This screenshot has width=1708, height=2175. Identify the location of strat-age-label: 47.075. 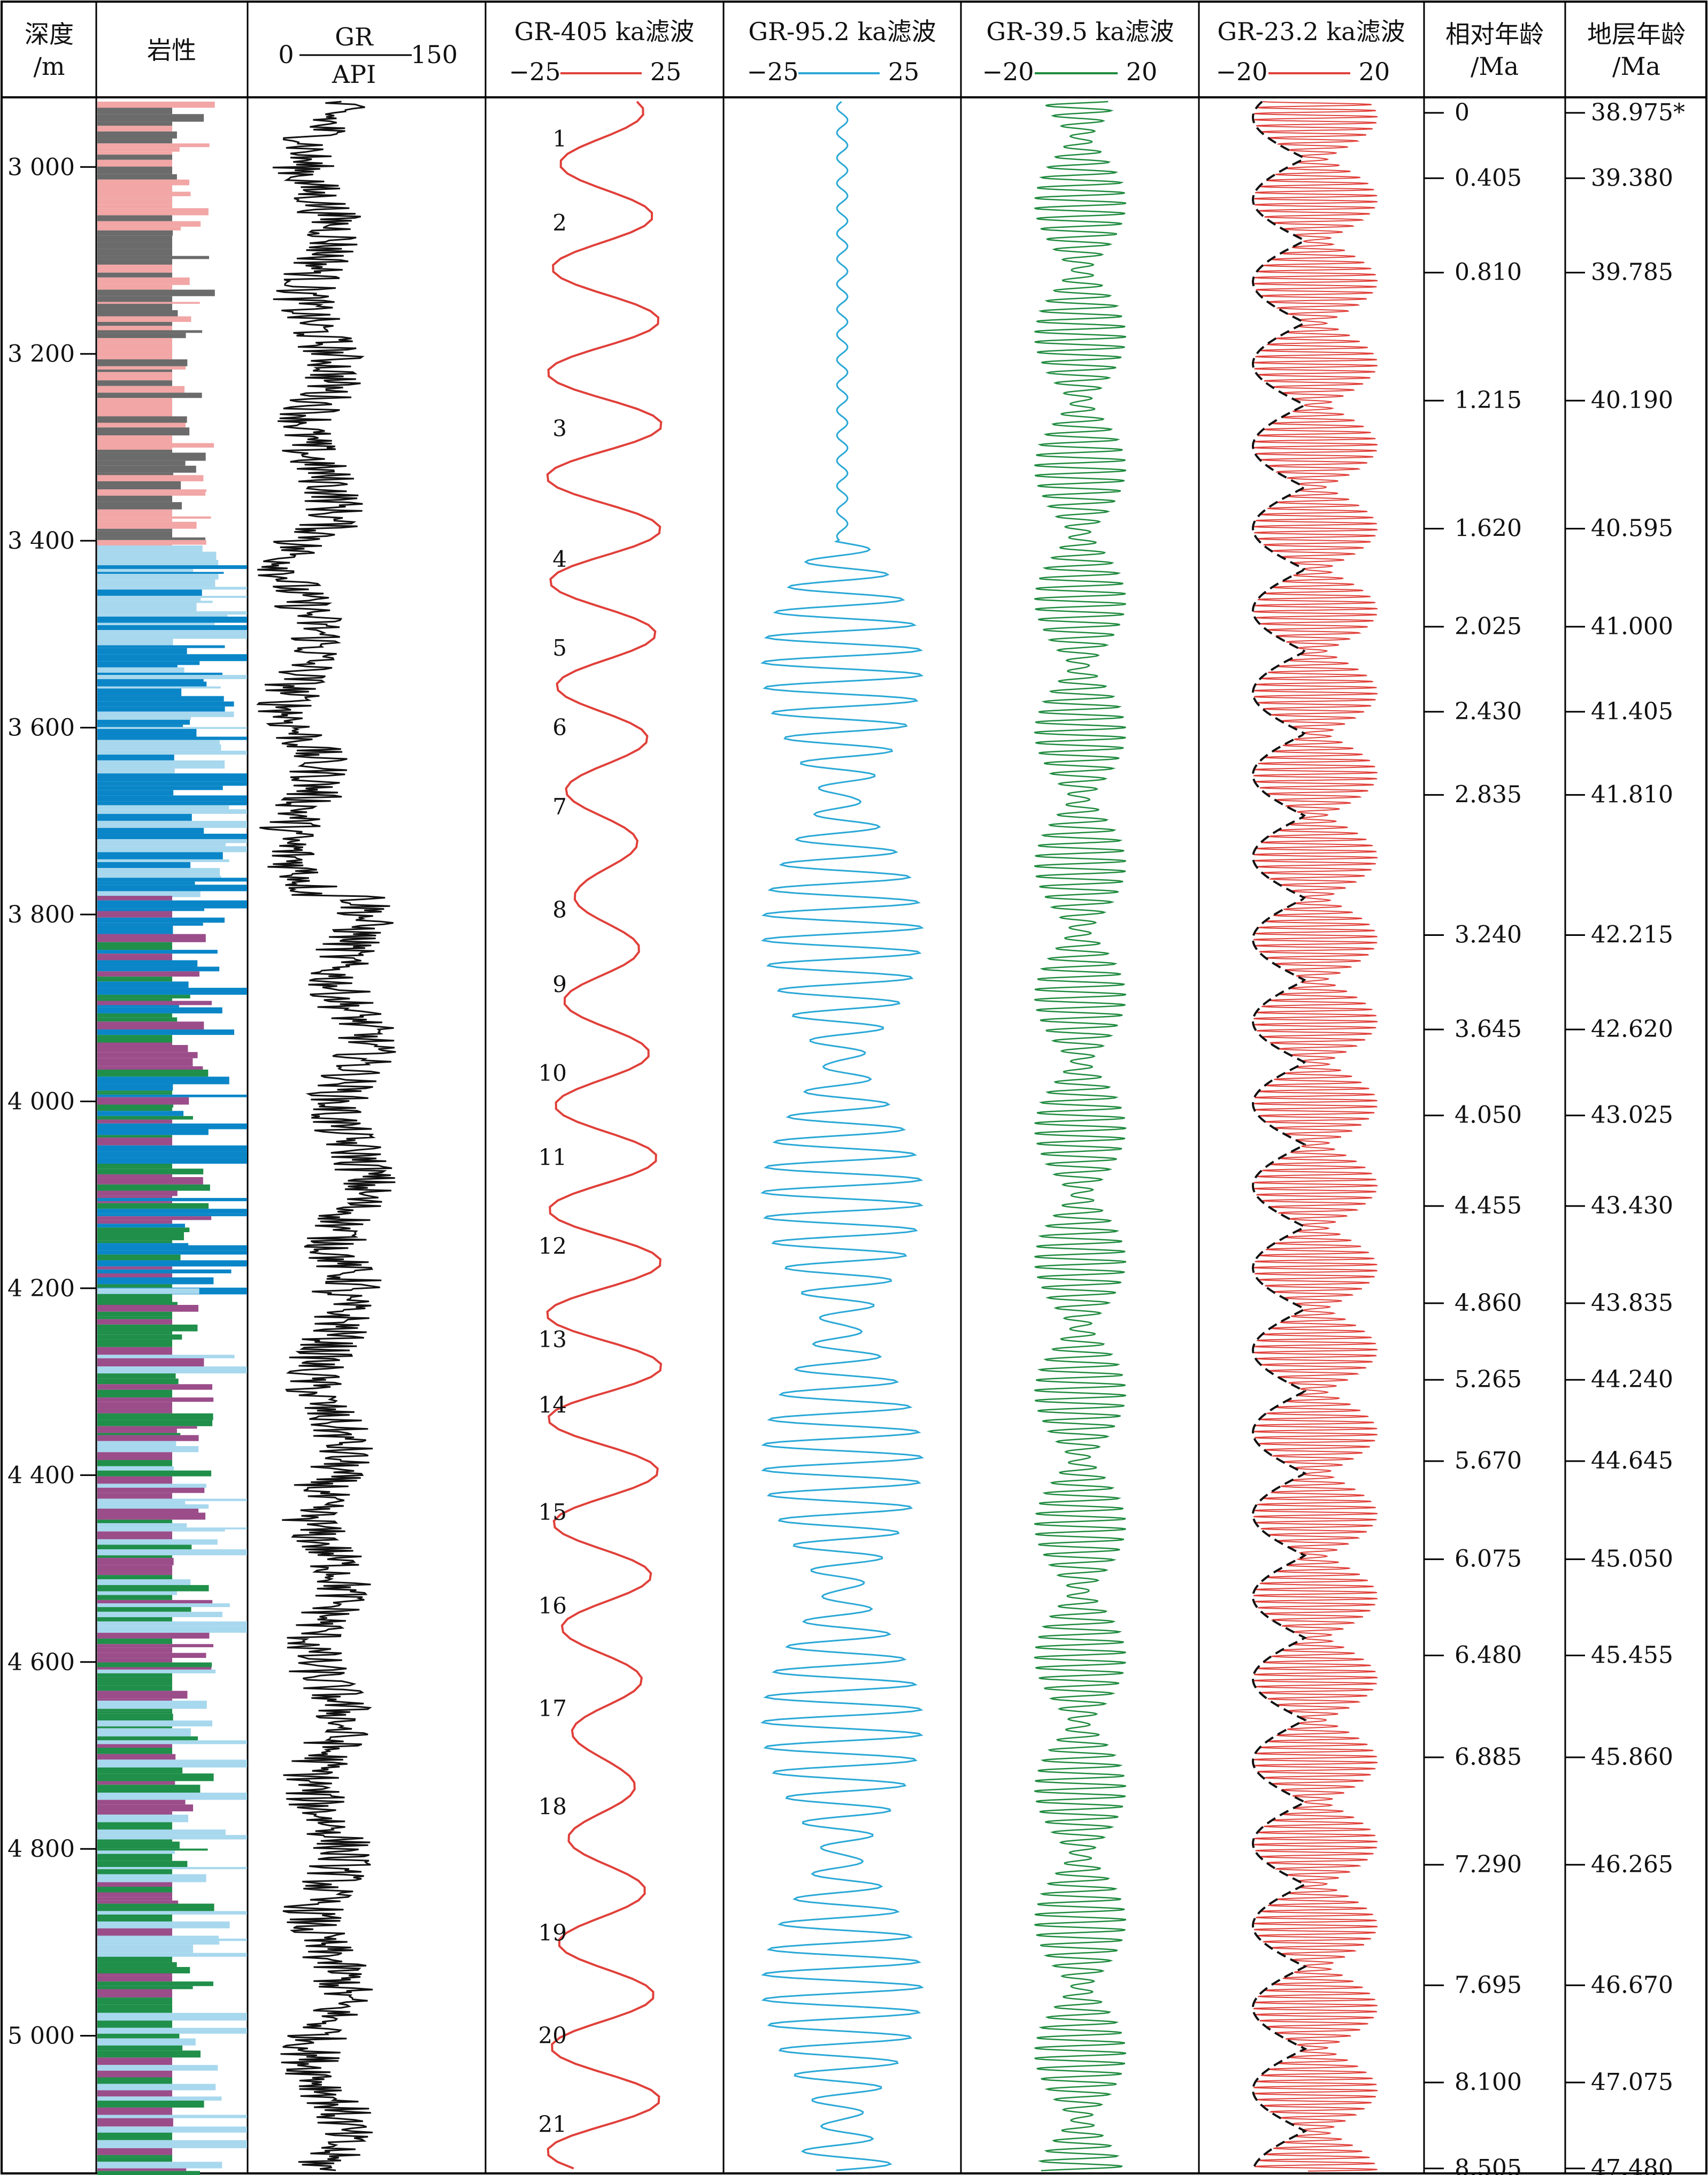
(1632, 2082).